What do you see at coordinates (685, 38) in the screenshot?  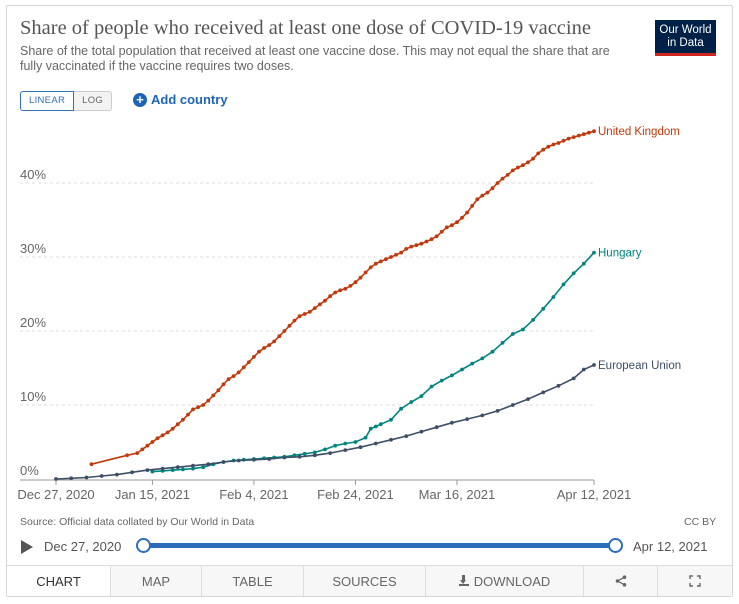 I see `owid-logo: Our World in Data` at bounding box center [685, 38].